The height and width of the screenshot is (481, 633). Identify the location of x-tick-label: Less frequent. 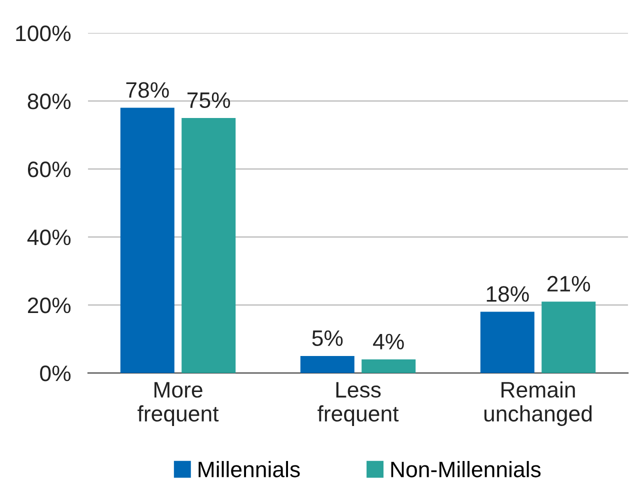
(358, 404).